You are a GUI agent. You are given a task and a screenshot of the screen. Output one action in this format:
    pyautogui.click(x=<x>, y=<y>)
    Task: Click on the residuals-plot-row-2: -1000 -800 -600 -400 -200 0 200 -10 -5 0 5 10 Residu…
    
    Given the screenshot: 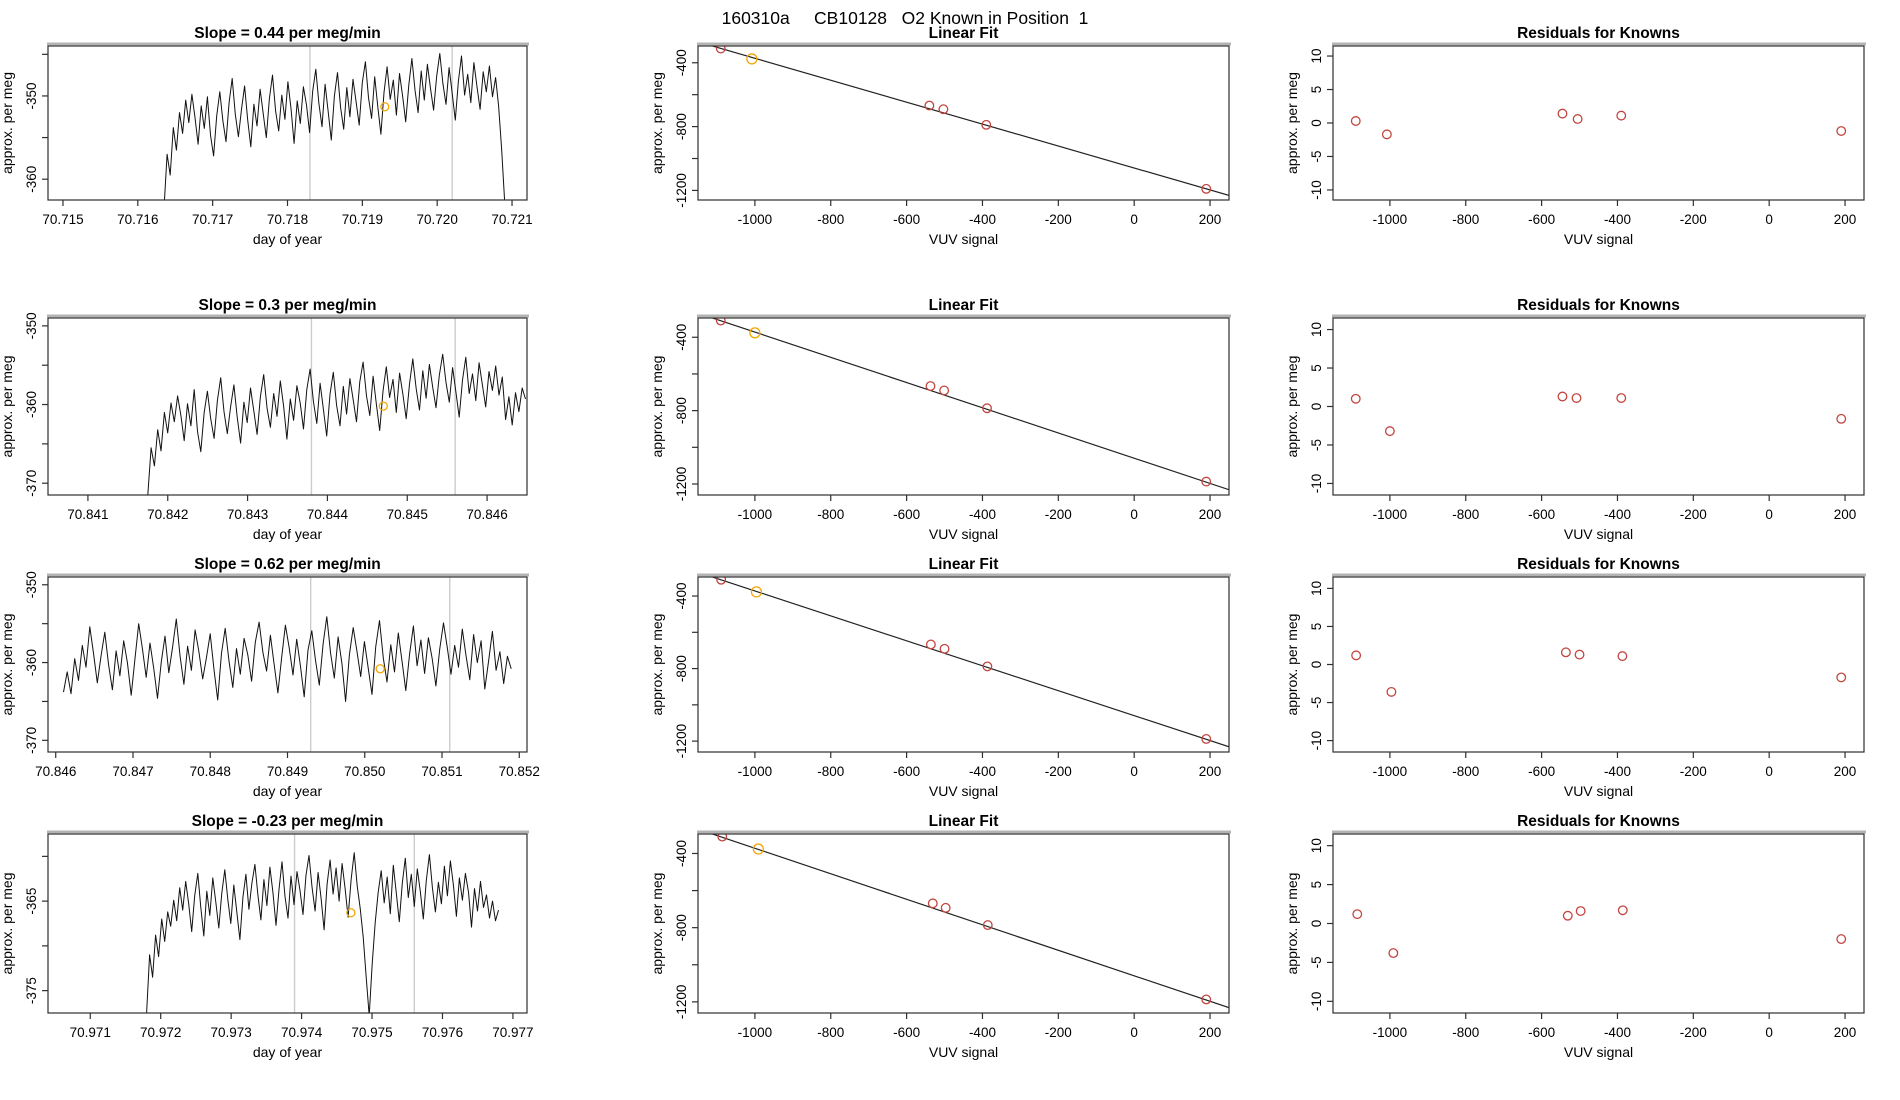 What is the action you would take?
    pyautogui.click(x=1575, y=419)
    